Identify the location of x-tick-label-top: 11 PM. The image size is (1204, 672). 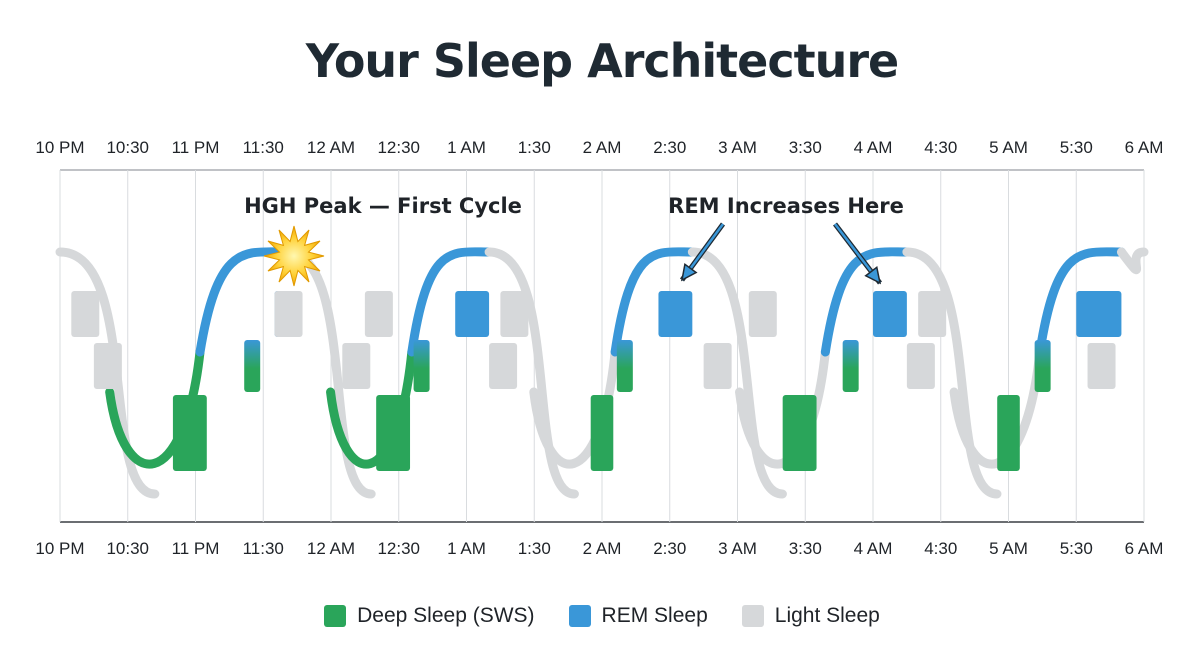
(196, 147).